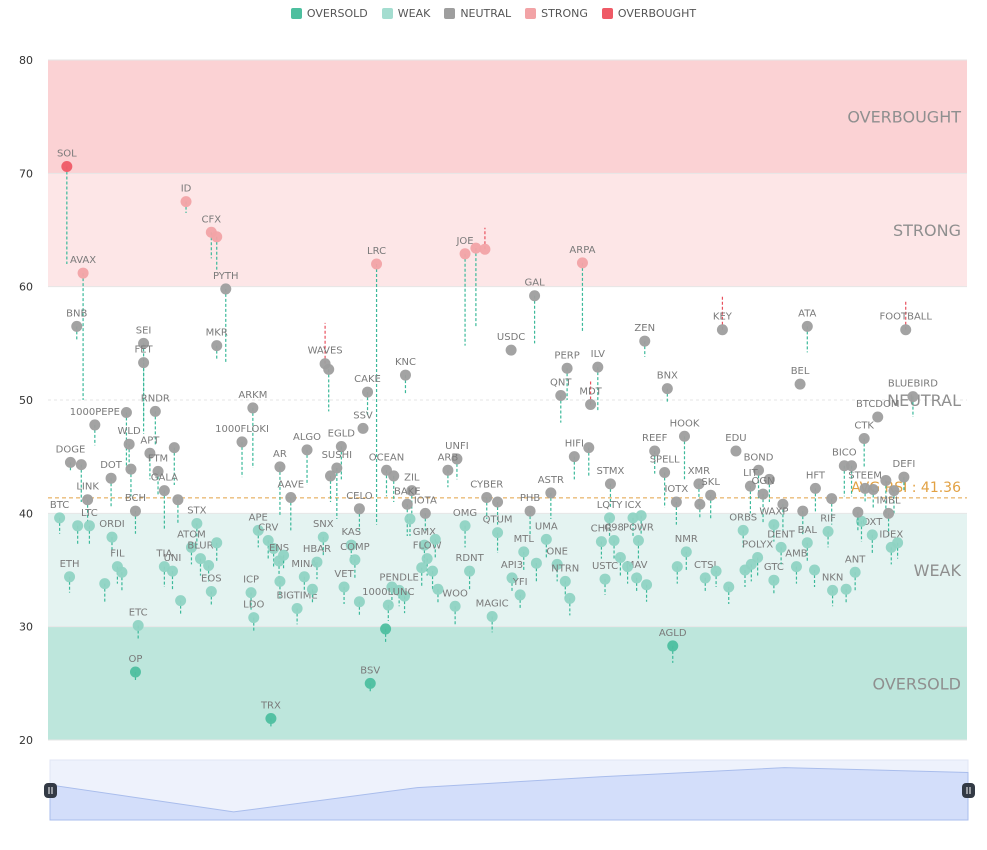  I want to click on data-point-ape, so click(258, 530).